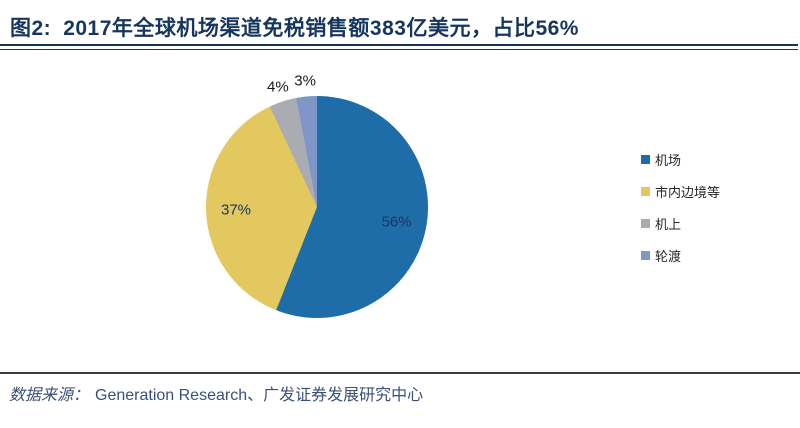  What do you see at coordinates (321, 28) in the screenshot?
I see `figure-title-text: 2017年全球机场渠道免税销售额383亿美元，占比56%` at bounding box center [321, 28].